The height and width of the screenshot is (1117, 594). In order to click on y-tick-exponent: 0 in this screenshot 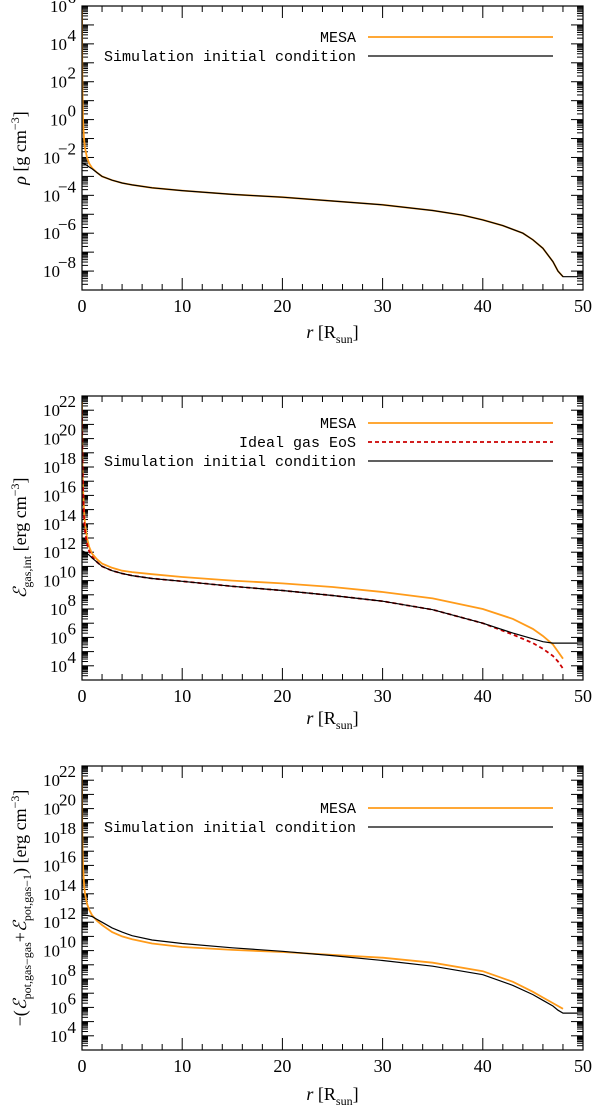, I will do `click(72, 111)`.